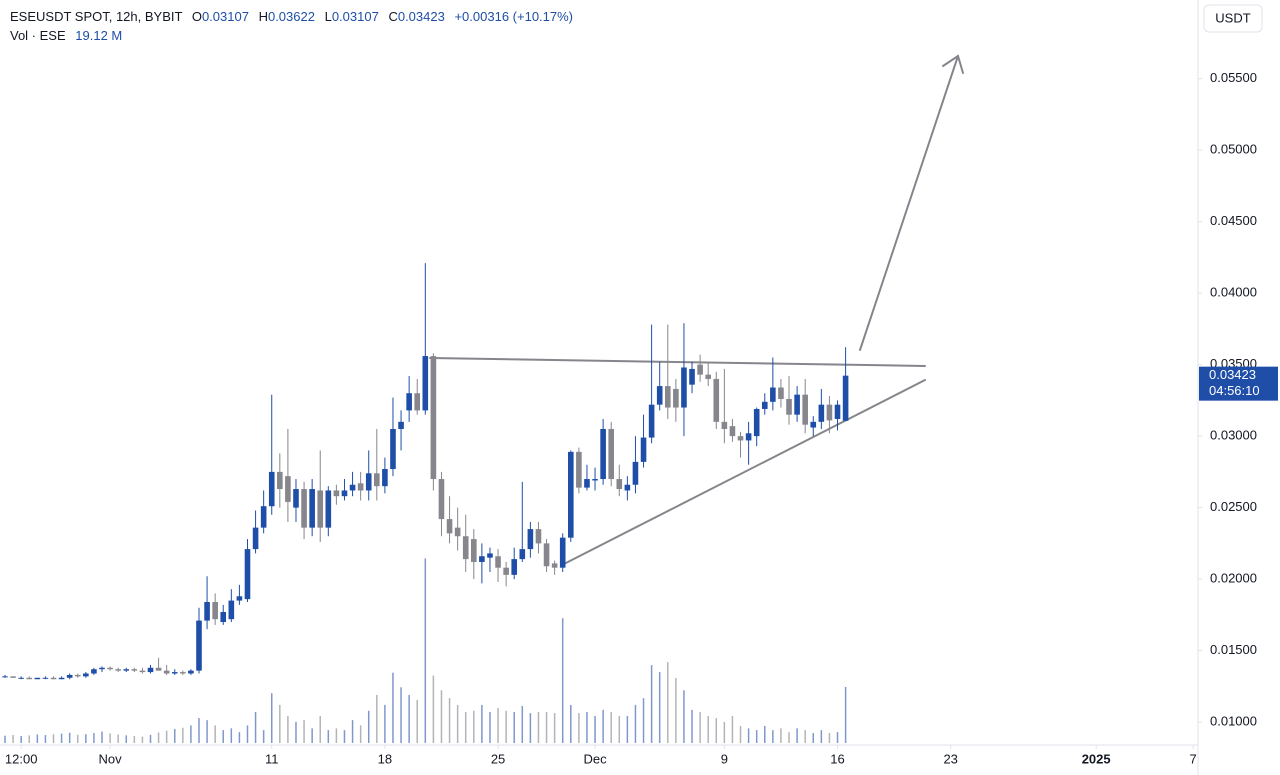  Describe the element at coordinates (743, 472) in the screenshot. I see `support-line` at that location.